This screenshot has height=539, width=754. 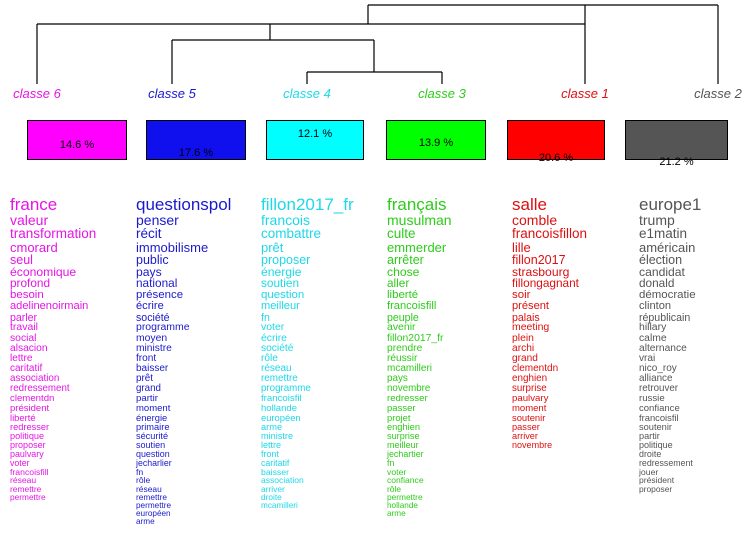 What do you see at coordinates (172, 93) in the screenshot?
I see `class-label-2: classe 5` at bounding box center [172, 93].